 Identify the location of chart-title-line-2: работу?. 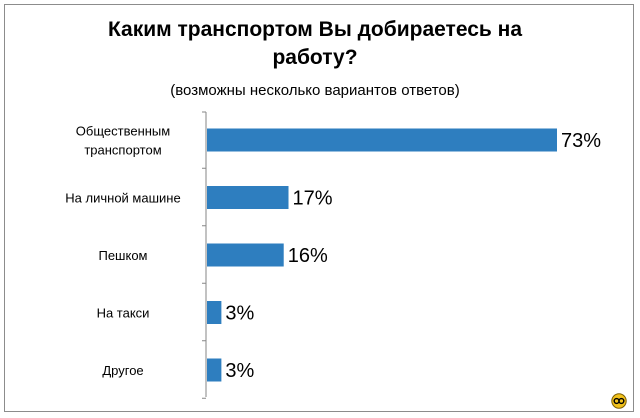
(315, 57).